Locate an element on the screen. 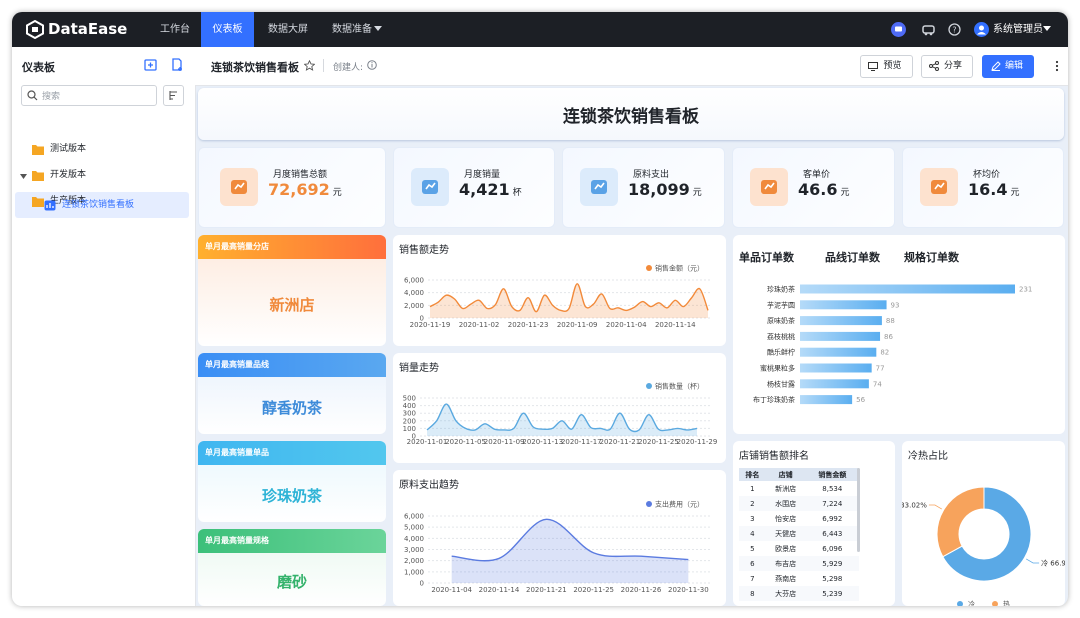  folder-icon is located at coordinates (38, 176).